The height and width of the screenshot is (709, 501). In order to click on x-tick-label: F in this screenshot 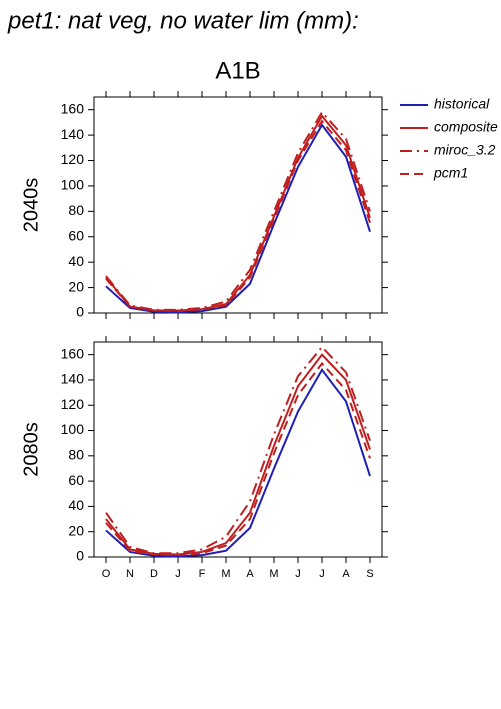, I will do `click(202, 574)`.